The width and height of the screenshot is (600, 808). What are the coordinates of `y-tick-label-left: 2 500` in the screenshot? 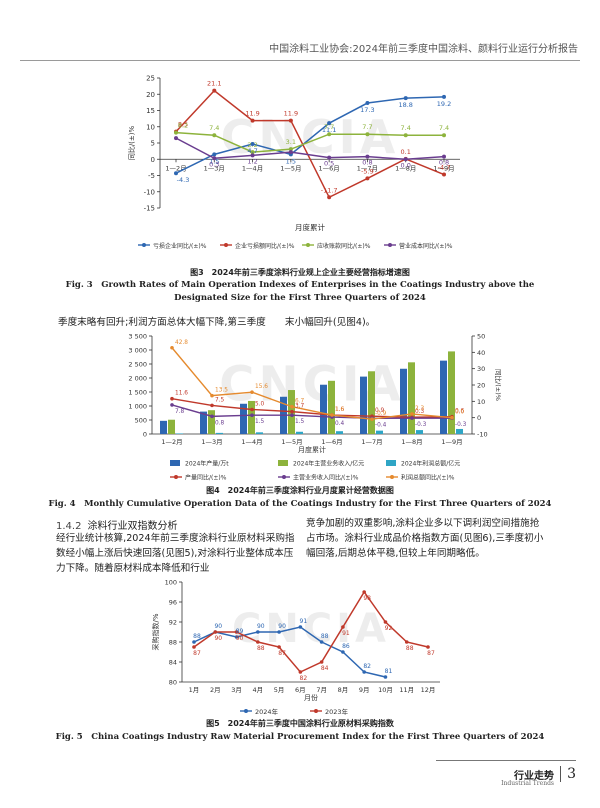 It's located at (137, 365).